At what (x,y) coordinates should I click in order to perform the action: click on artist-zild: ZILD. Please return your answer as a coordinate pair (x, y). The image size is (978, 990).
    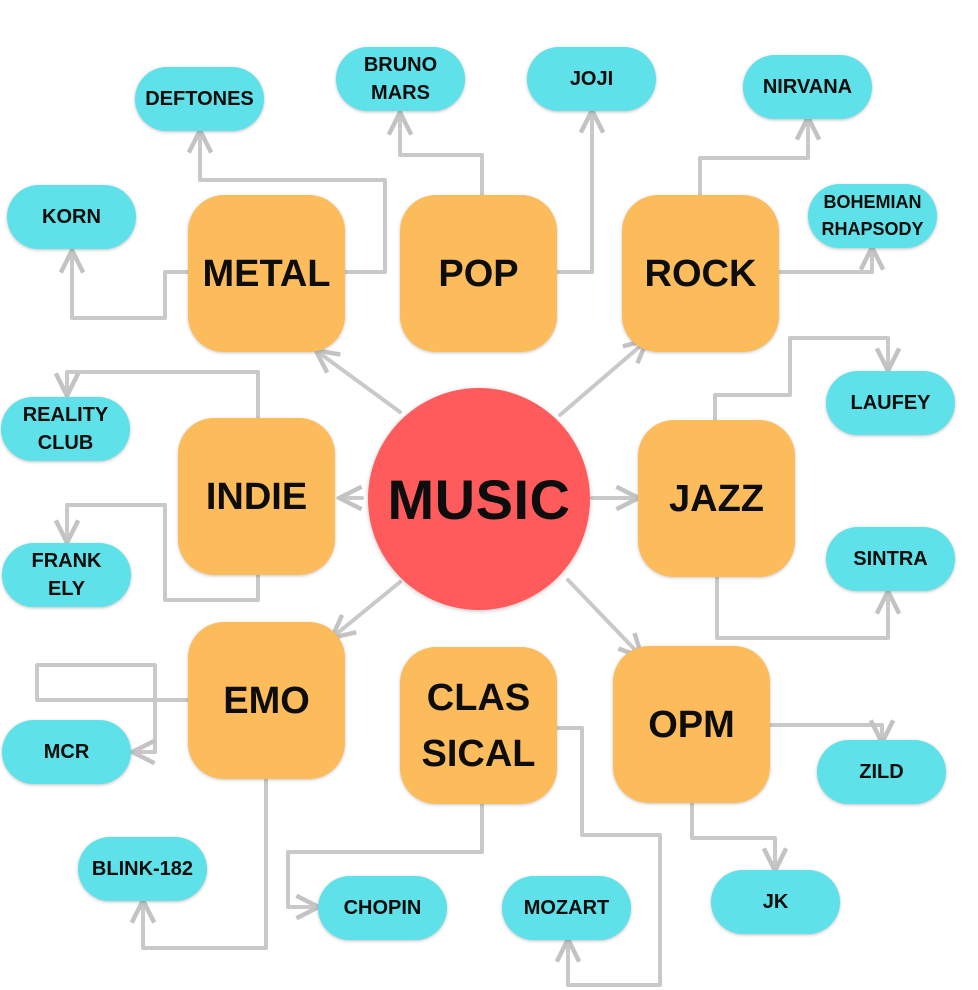
    Looking at the image, I should click on (881, 772).